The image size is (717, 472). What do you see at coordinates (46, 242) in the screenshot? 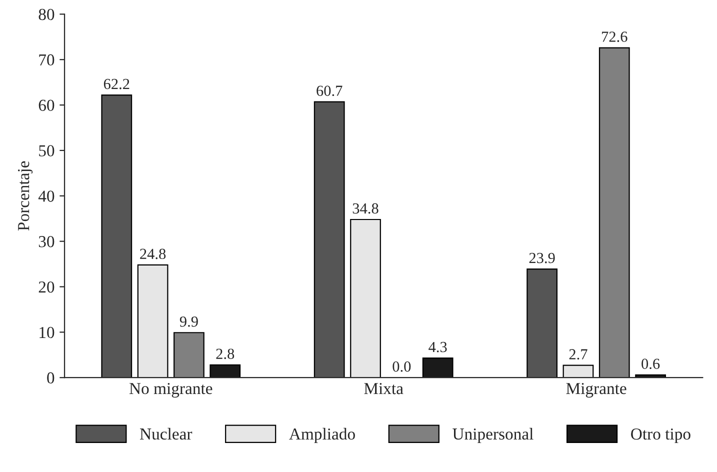
I see `y-tick-label: 30` at bounding box center [46, 242].